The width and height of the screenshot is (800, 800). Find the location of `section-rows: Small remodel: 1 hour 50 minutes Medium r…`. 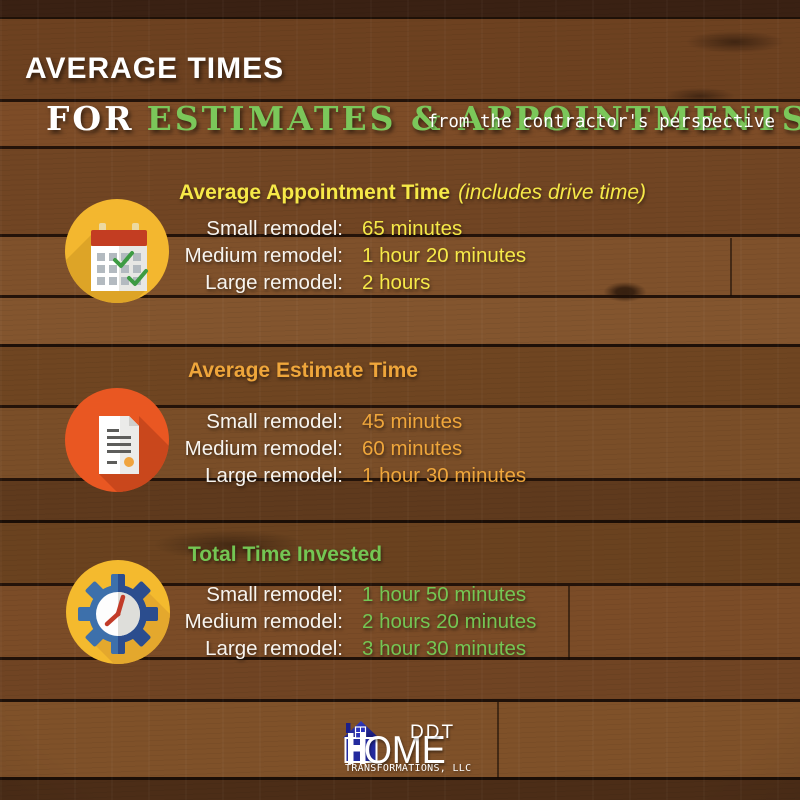

section-rows: Small remodel: 1 hour 50 minutes Medium r… is located at coordinates (320, 621).